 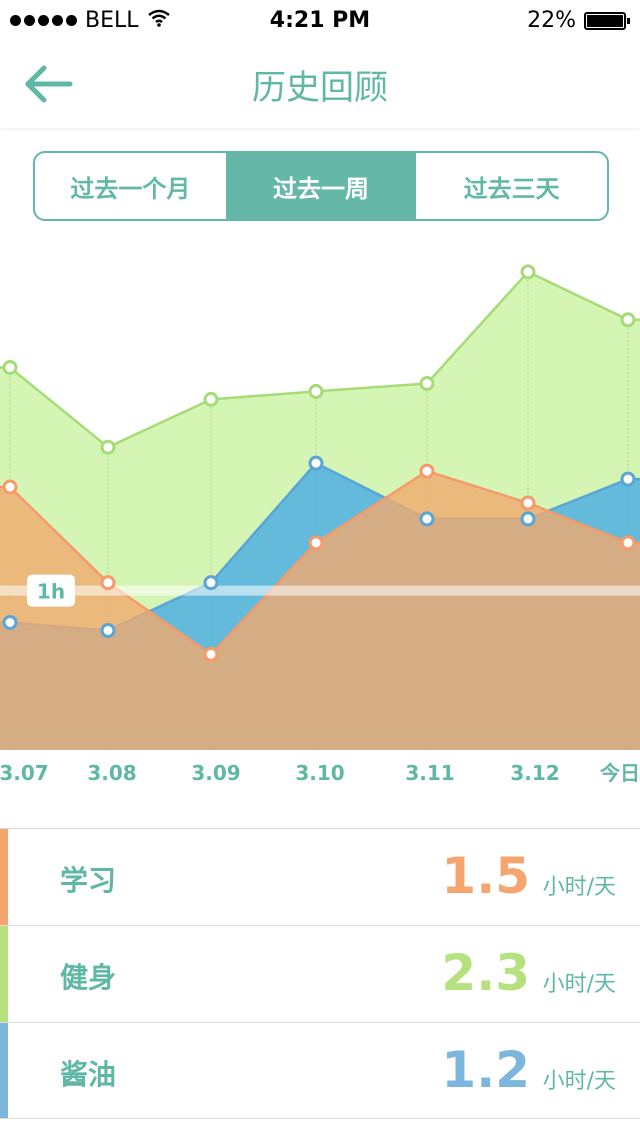 I want to click on carrier: BELL, so click(x=90, y=20).